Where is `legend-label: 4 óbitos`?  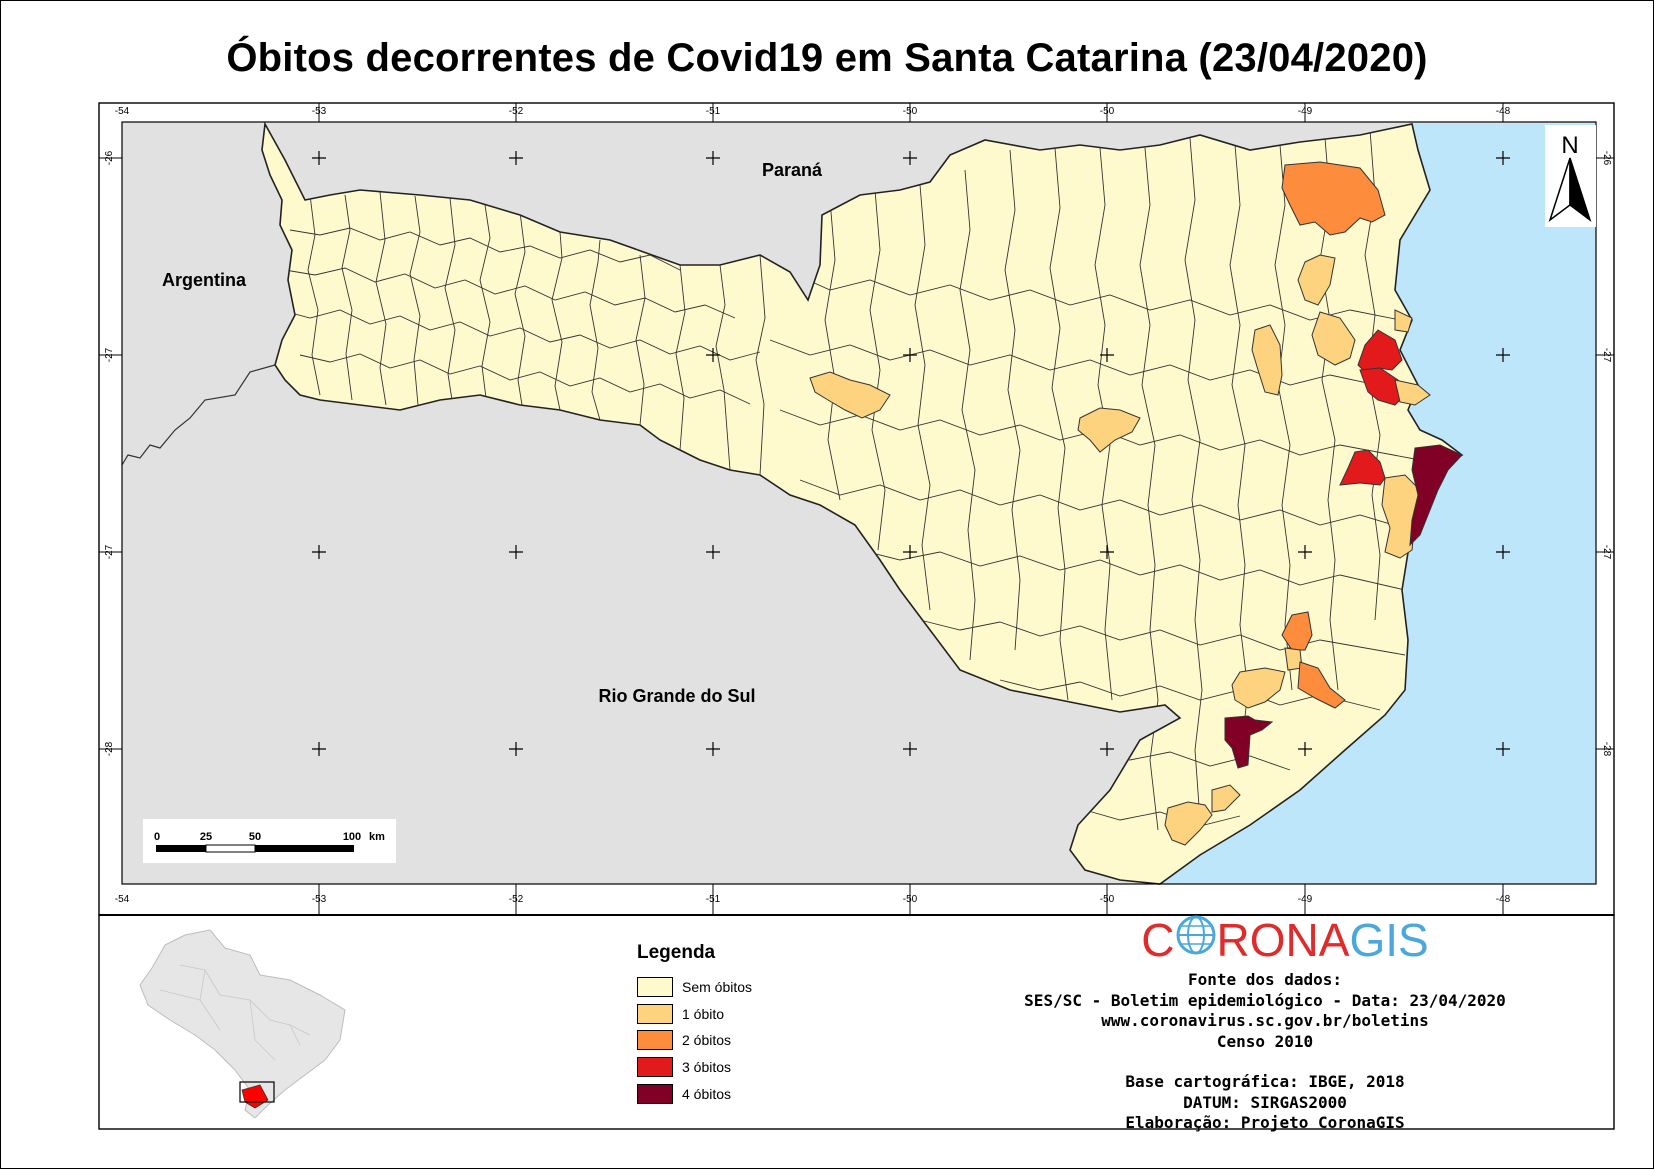
legend-label: 4 óbitos is located at coordinates (707, 1094).